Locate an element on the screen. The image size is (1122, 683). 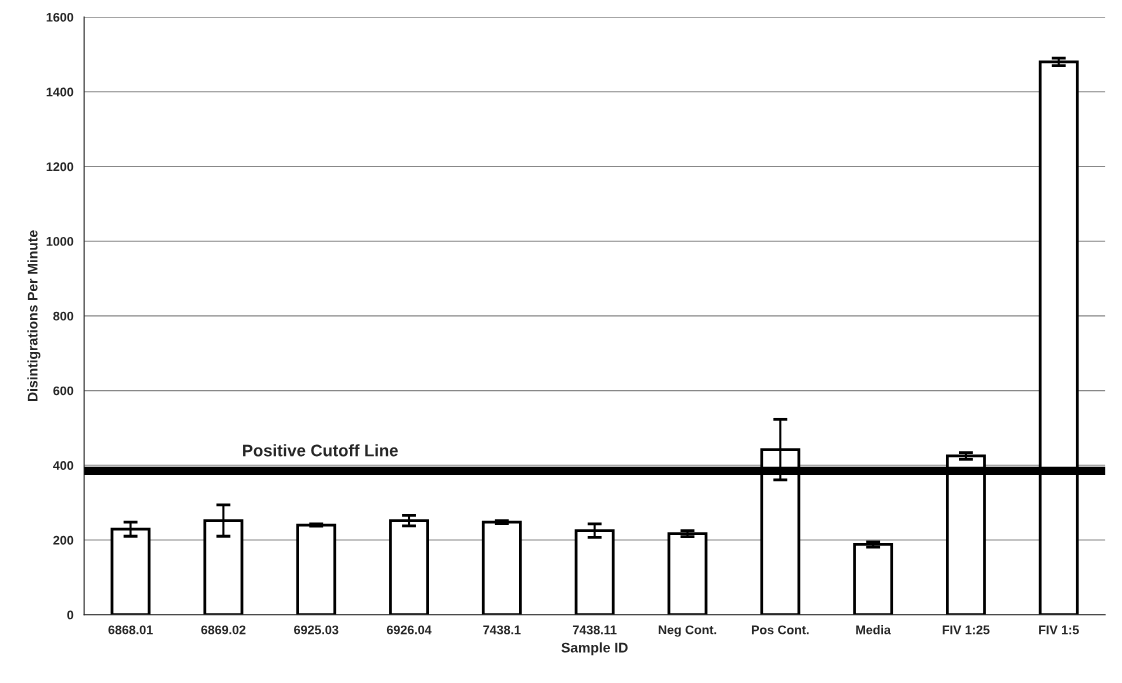
x-tick-label: 7438.11 is located at coordinates (594, 630).